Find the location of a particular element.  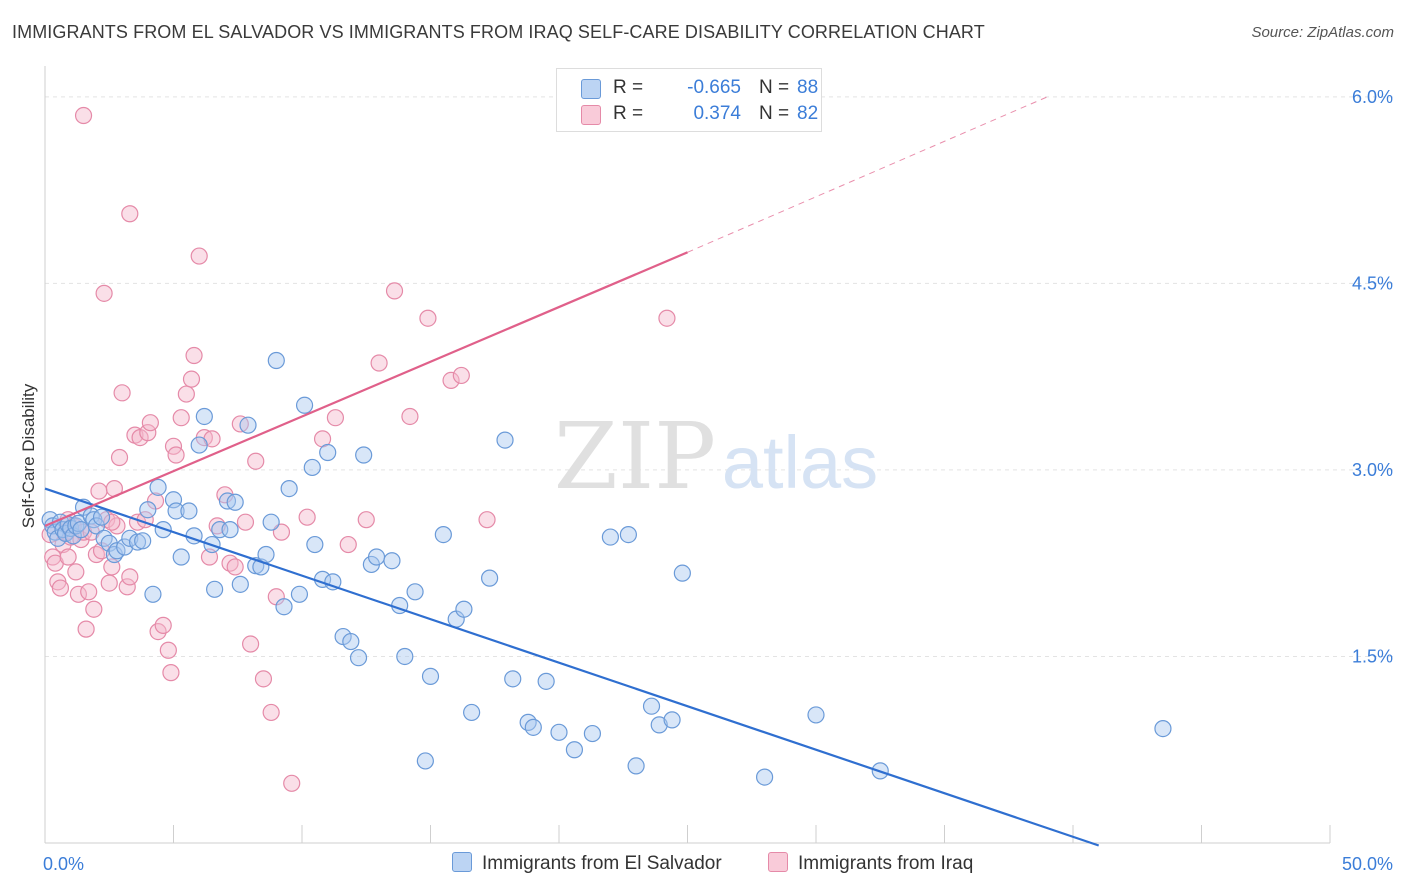

watermark: ZIP atlas is located at coordinates (716, 456).